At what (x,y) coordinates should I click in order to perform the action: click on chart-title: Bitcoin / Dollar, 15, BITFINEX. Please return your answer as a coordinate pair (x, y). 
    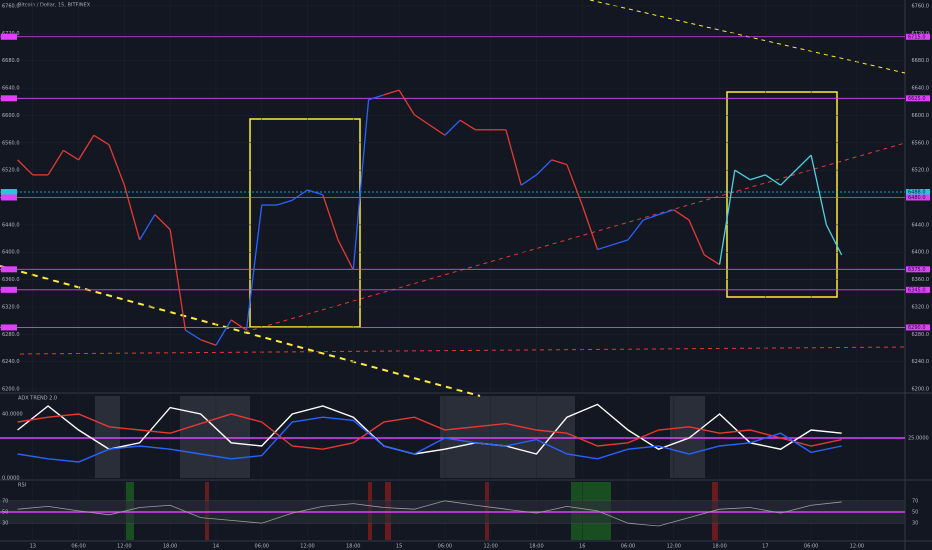
    Looking at the image, I should click on (54, 6).